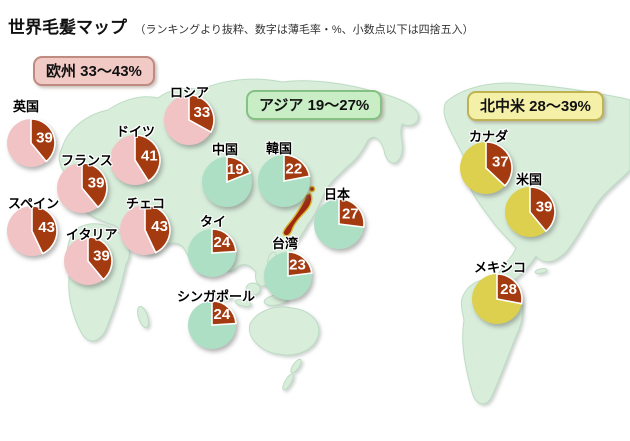  I want to click on japan-highlight, so click(297, 214).